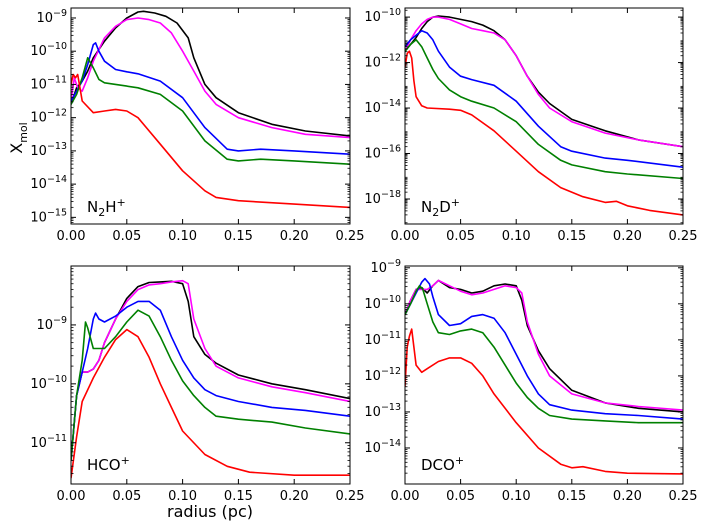 This screenshot has height=527, width=706. I want to click on y-tick-label: 10−15, so click(48, 216).